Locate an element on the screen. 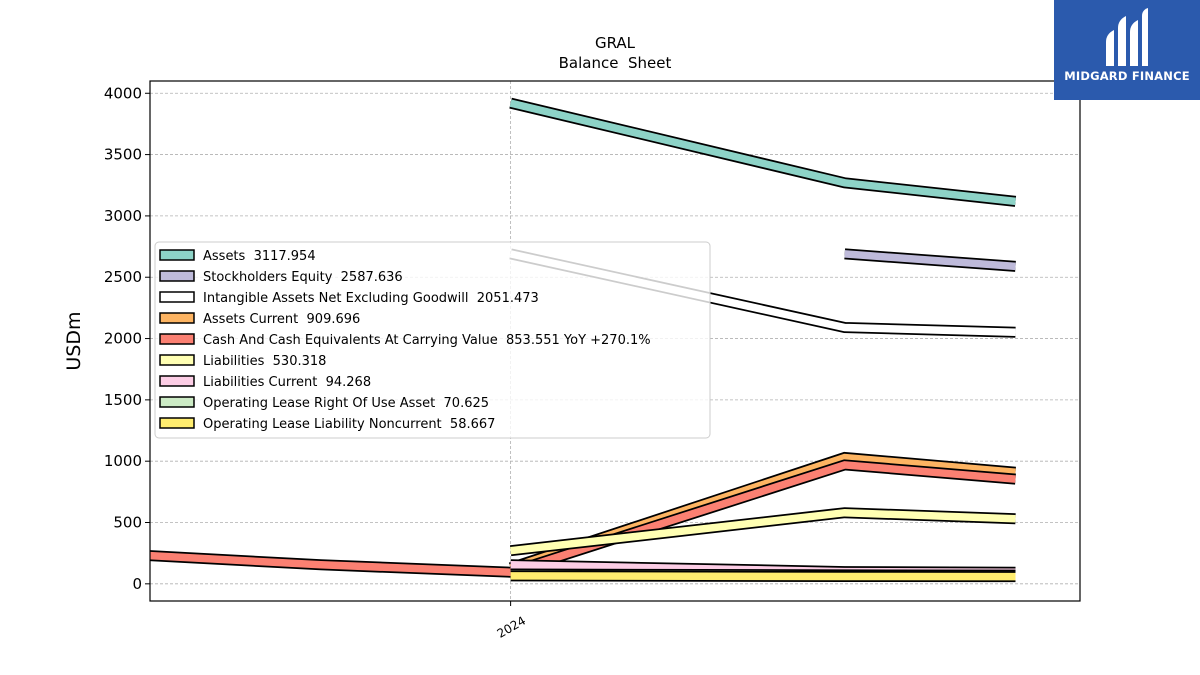  logo-mark-icon is located at coordinates (1127, 37).